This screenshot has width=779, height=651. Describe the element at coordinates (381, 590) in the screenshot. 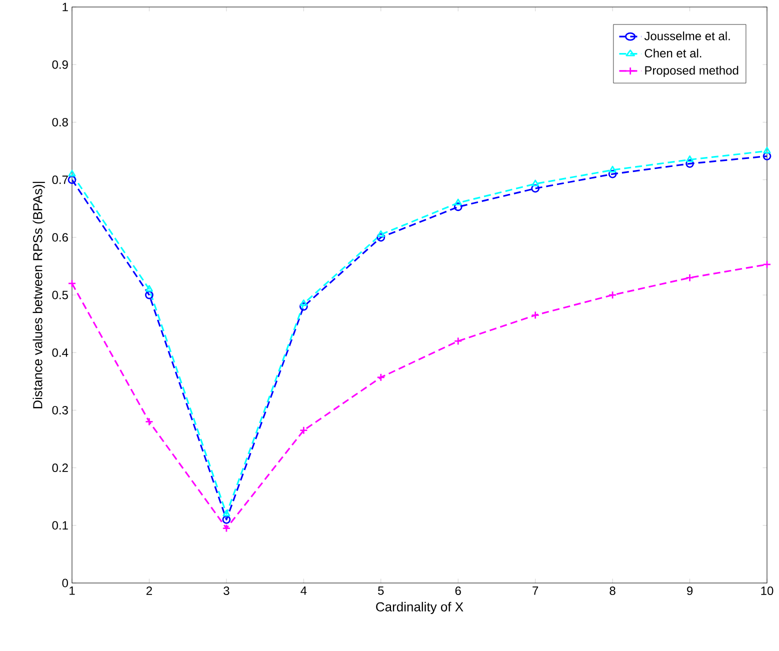

I see `x-tick-label: 5` at that location.